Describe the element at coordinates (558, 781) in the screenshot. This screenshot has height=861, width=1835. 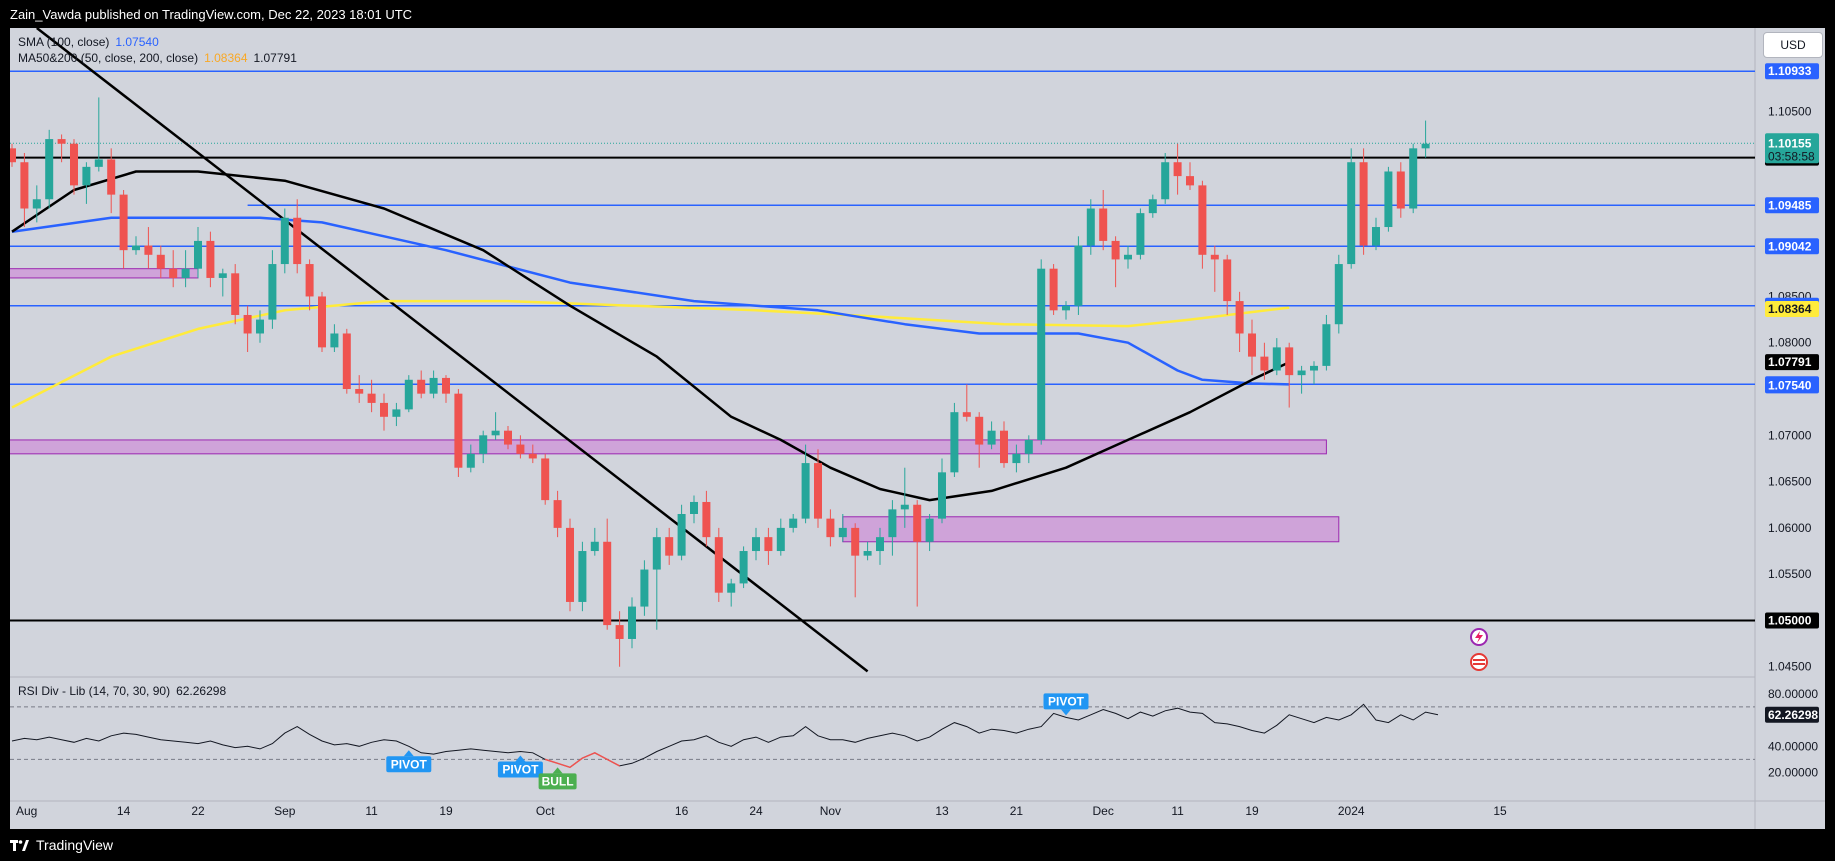
I see `bull-label: BULL` at that location.